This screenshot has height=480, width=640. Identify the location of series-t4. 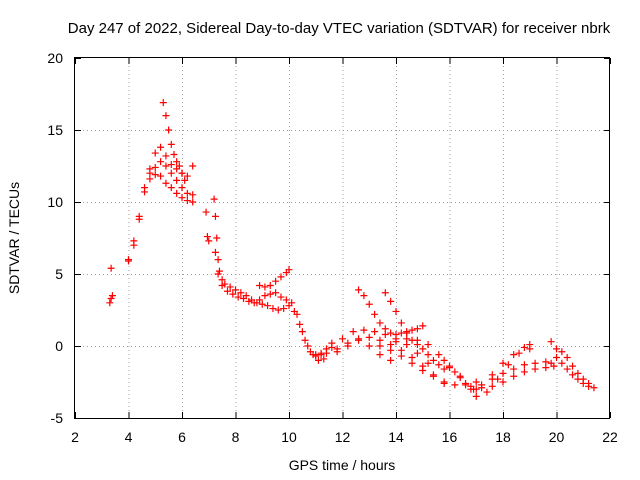
(161, 218).